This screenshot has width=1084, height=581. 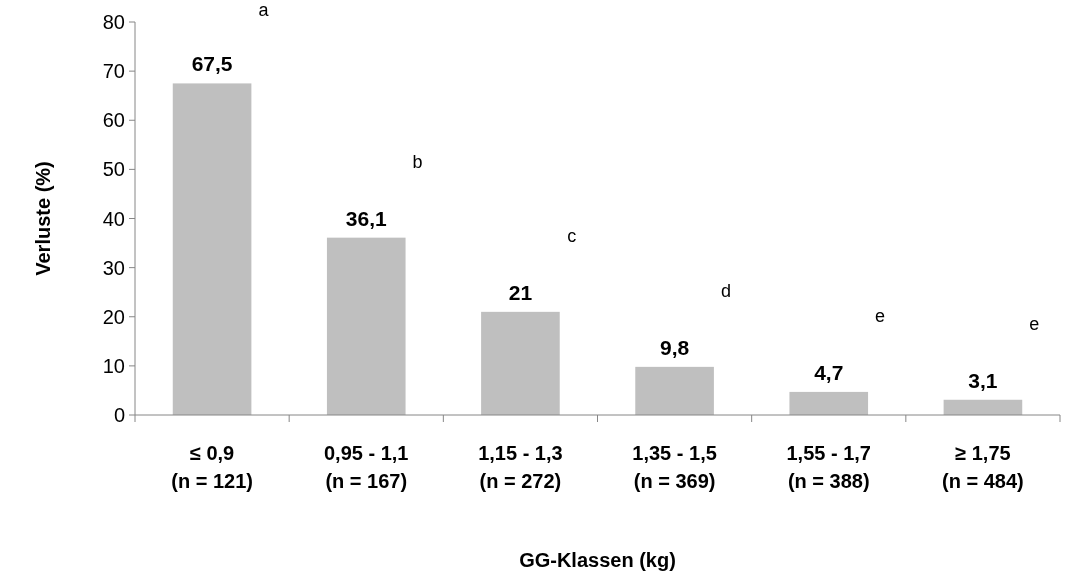 I want to click on text: a, so click(x=264, y=10).